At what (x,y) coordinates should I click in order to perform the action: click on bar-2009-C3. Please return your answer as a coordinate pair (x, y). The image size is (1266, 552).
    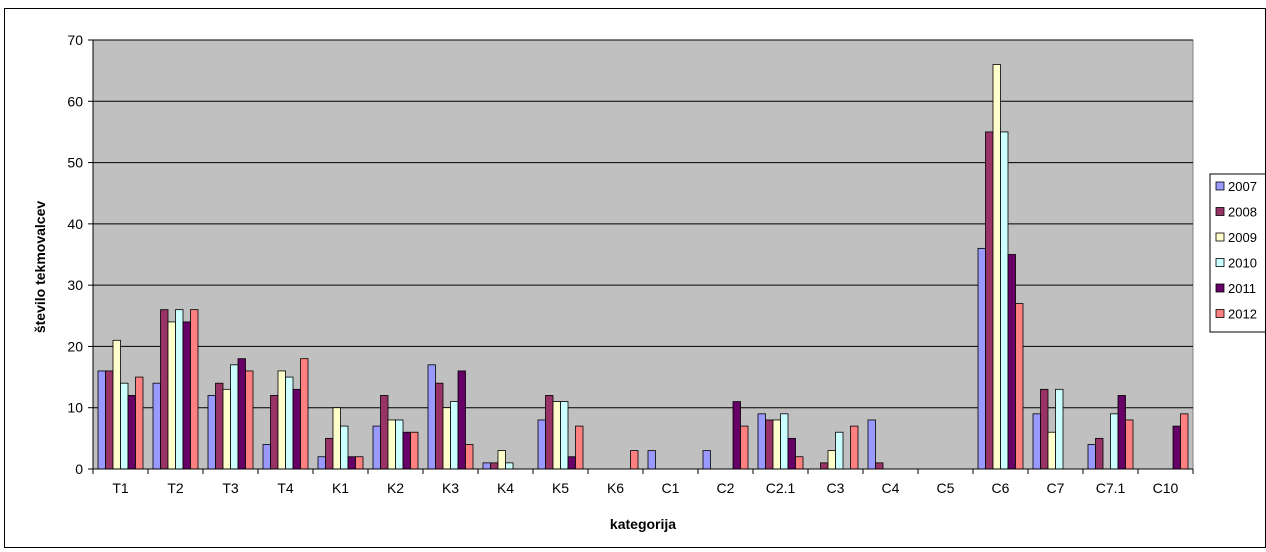
    Looking at the image, I should click on (831, 460).